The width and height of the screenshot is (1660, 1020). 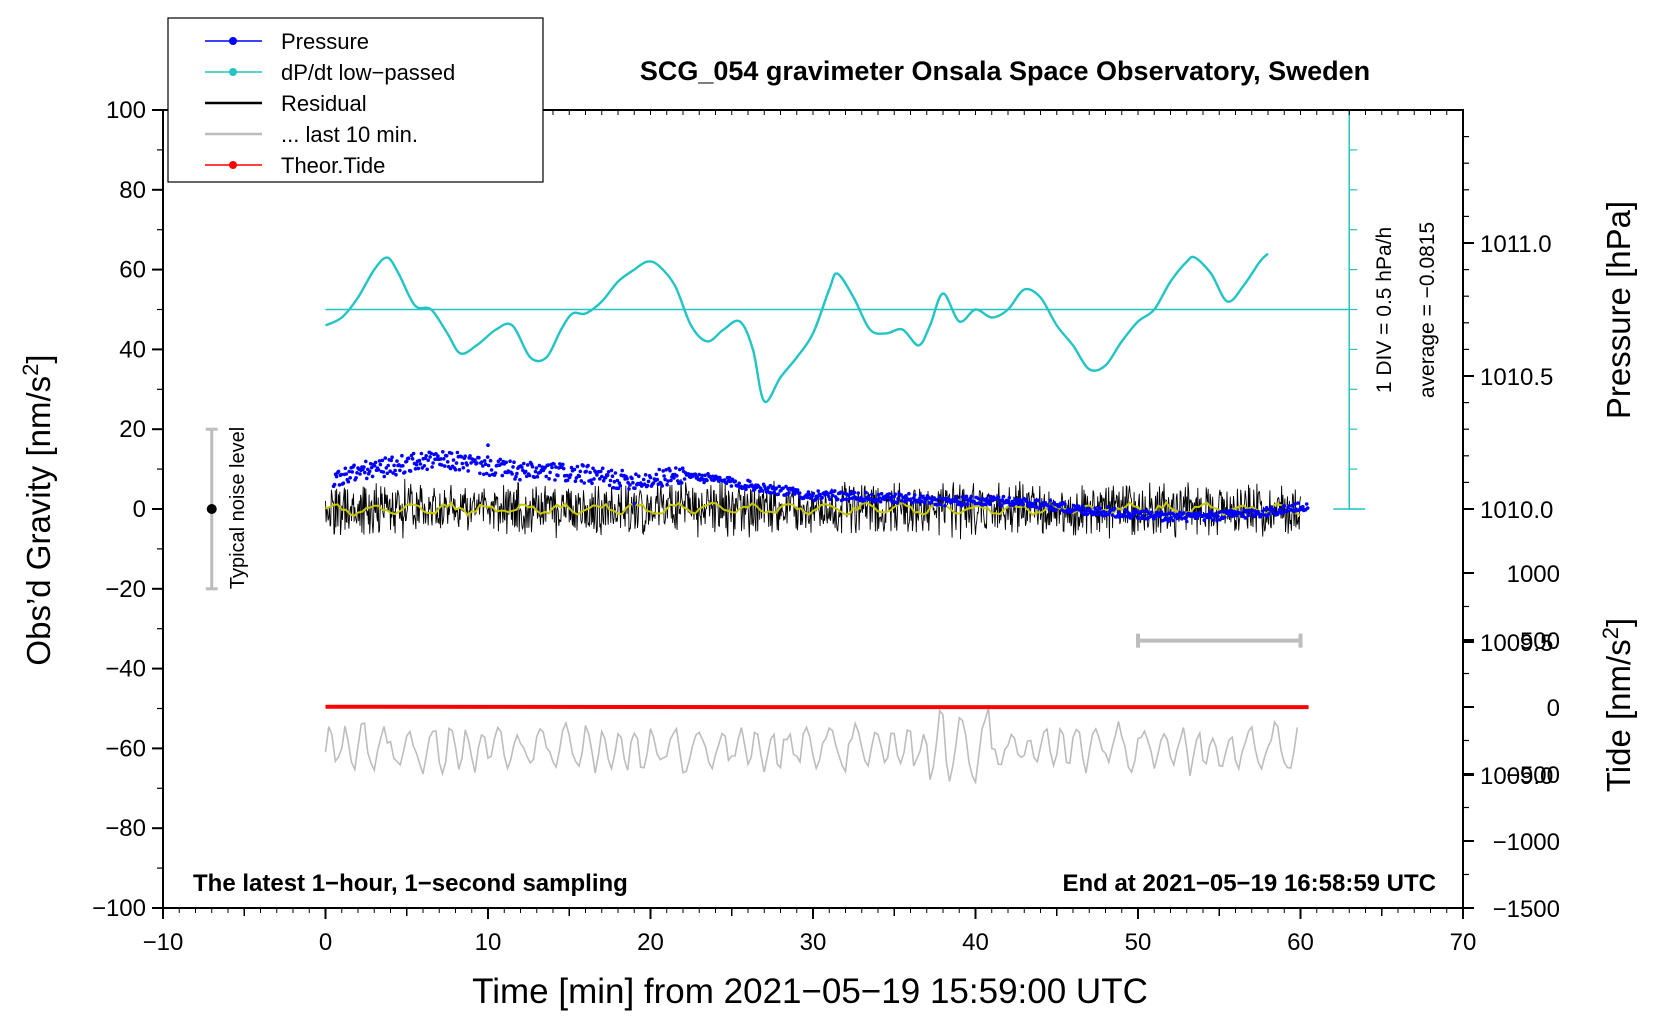 I want to click on y-tick-label: 0, so click(x=139, y=509).